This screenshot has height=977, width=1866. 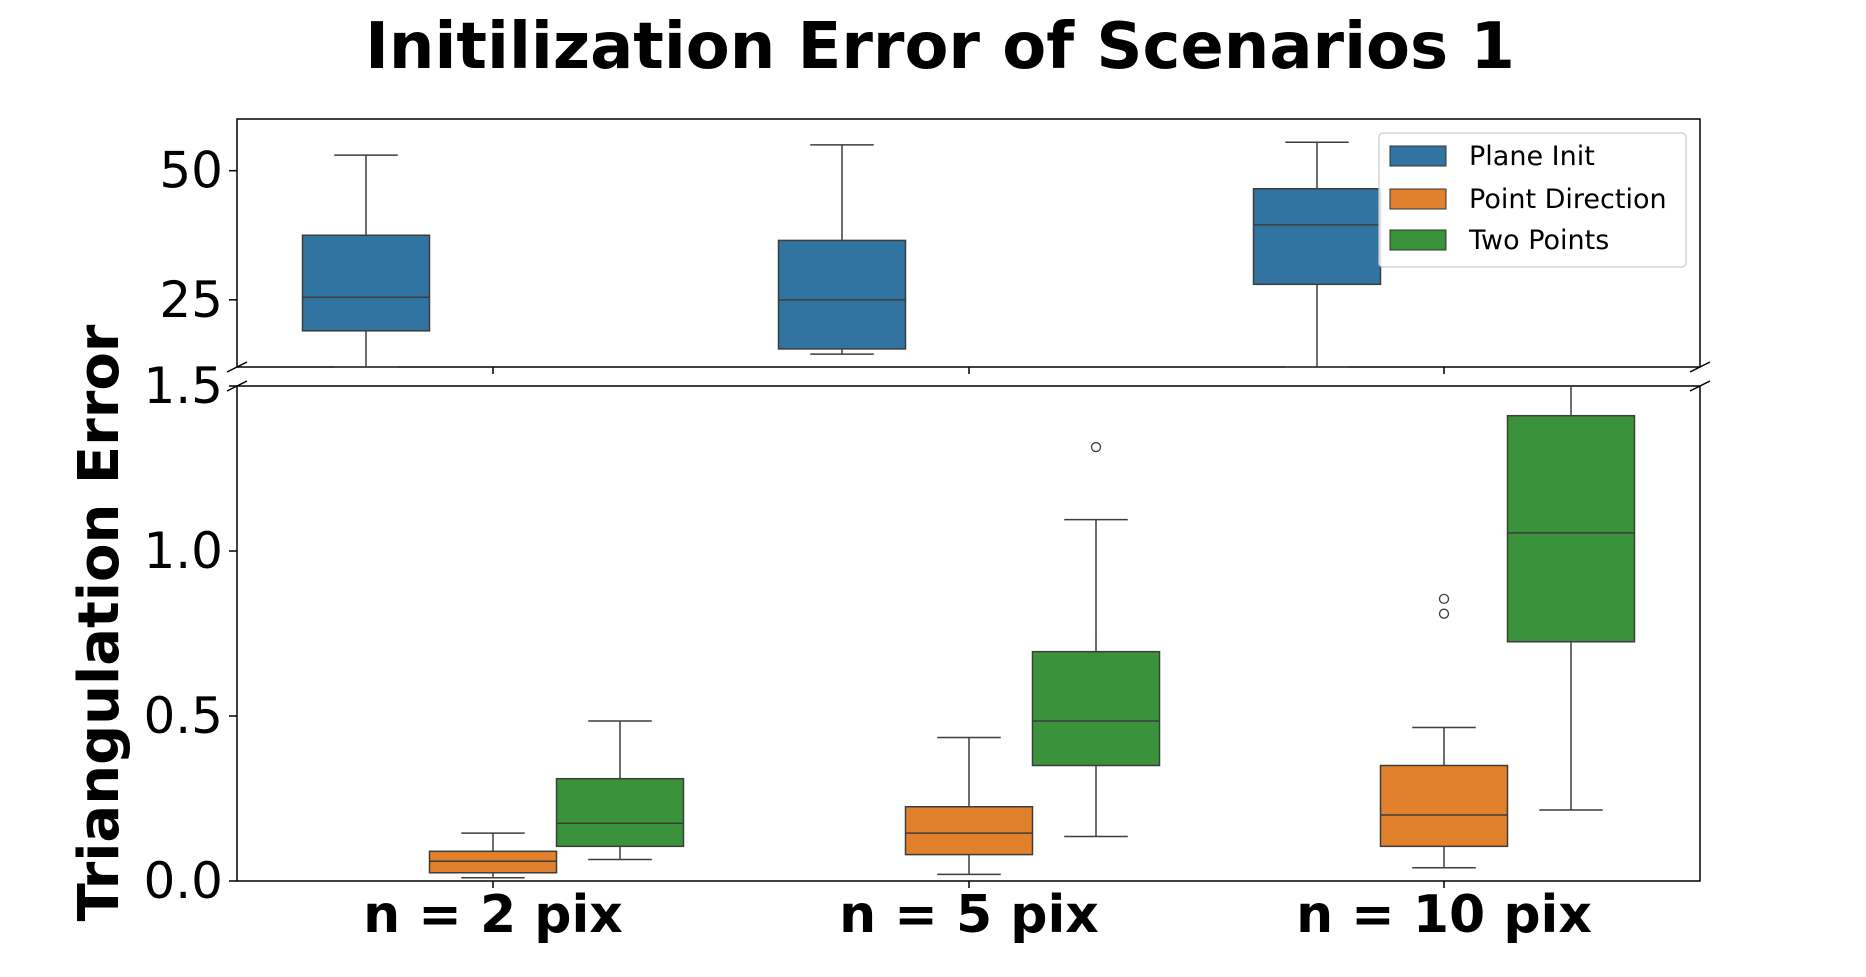 I want to click on break-mark-bottom-right, so click(x=1700, y=386).